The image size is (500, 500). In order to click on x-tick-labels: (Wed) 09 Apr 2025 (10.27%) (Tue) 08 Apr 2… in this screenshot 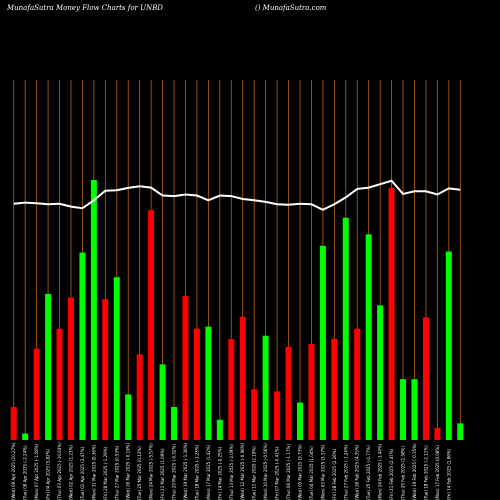, I will do `click(231, 471)`.